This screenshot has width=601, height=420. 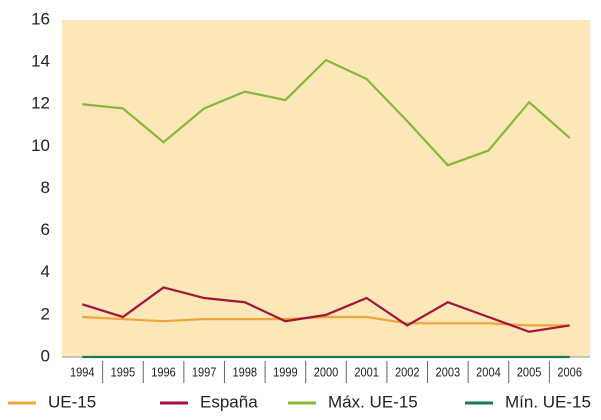 What do you see at coordinates (548, 401) in the screenshot?
I see `legend-label: Mín. UE-15` at bounding box center [548, 401].